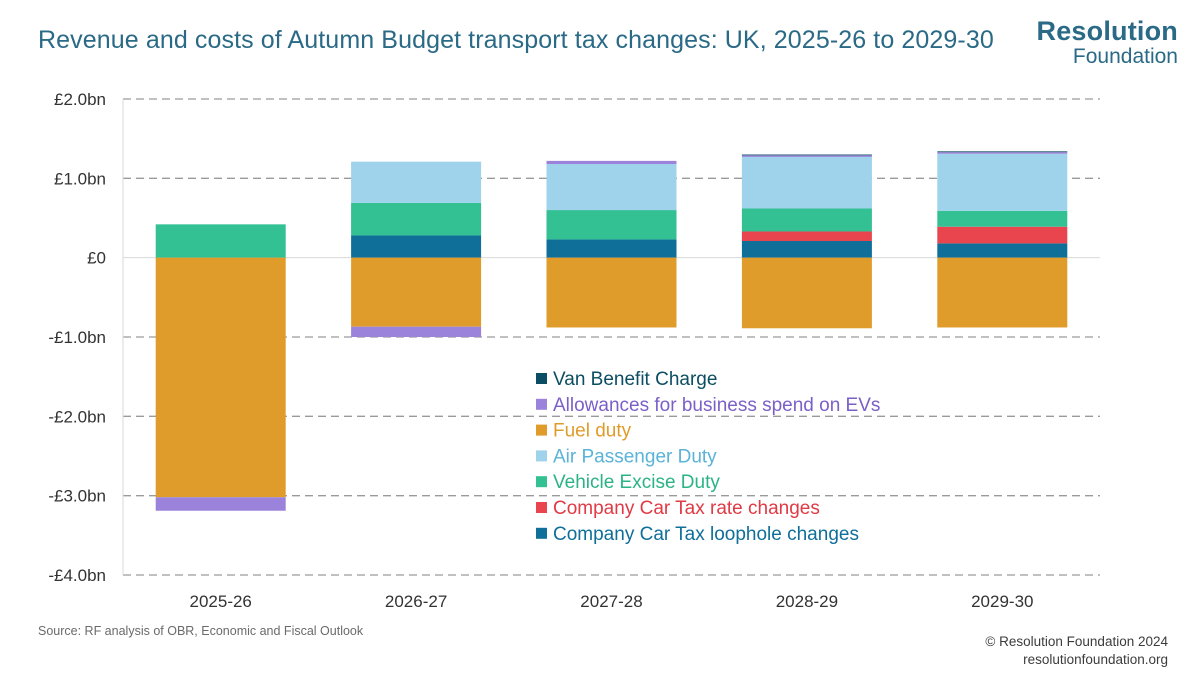 Image resolution: width=1200 pixels, height=675 pixels. Describe the element at coordinates (807, 601) in the screenshot. I see `x-tick-label: 2028-29` at that location.